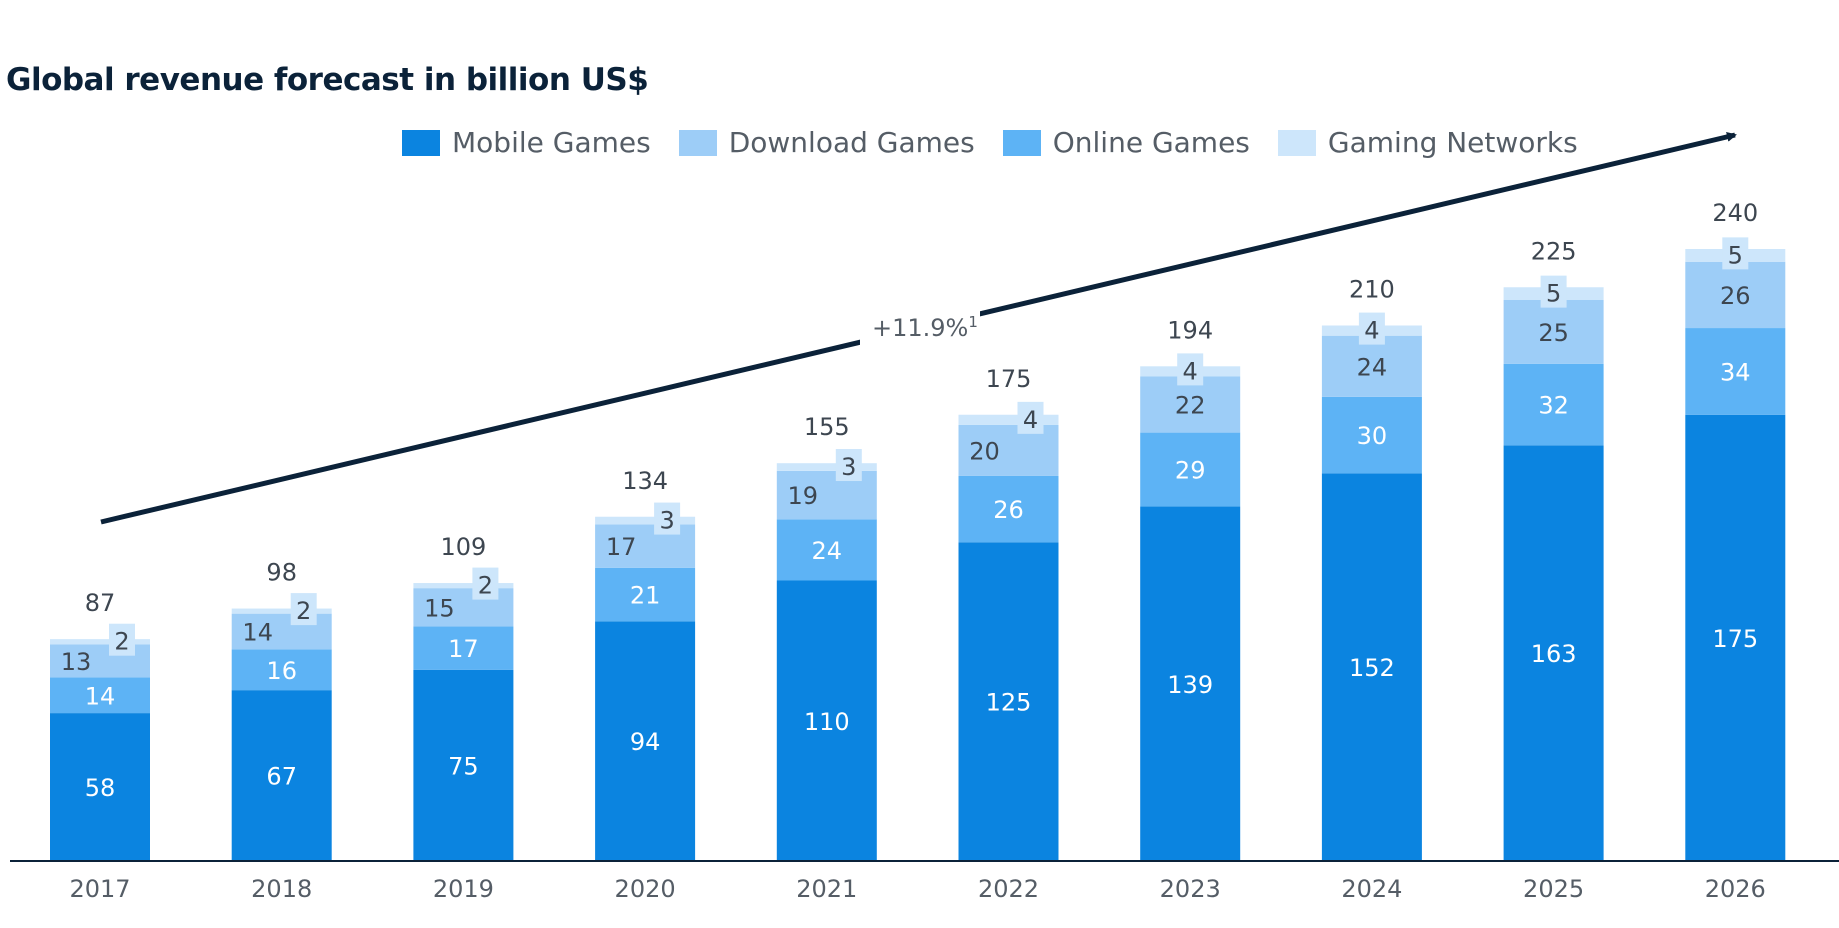 The image size is (1839, 928). Describe the element at coordinates (281, 889) in the screenshot. I see `x-tick-label-2018: 2018` at that location.